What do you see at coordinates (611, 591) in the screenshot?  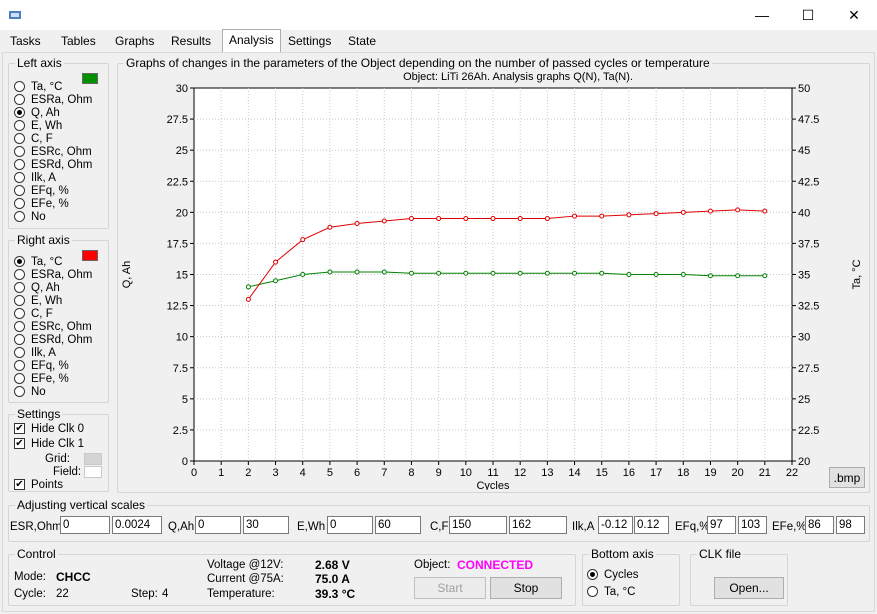 I see `bottom-axis-temp-radio: Ta, °C` at bounding box center [611, 591].